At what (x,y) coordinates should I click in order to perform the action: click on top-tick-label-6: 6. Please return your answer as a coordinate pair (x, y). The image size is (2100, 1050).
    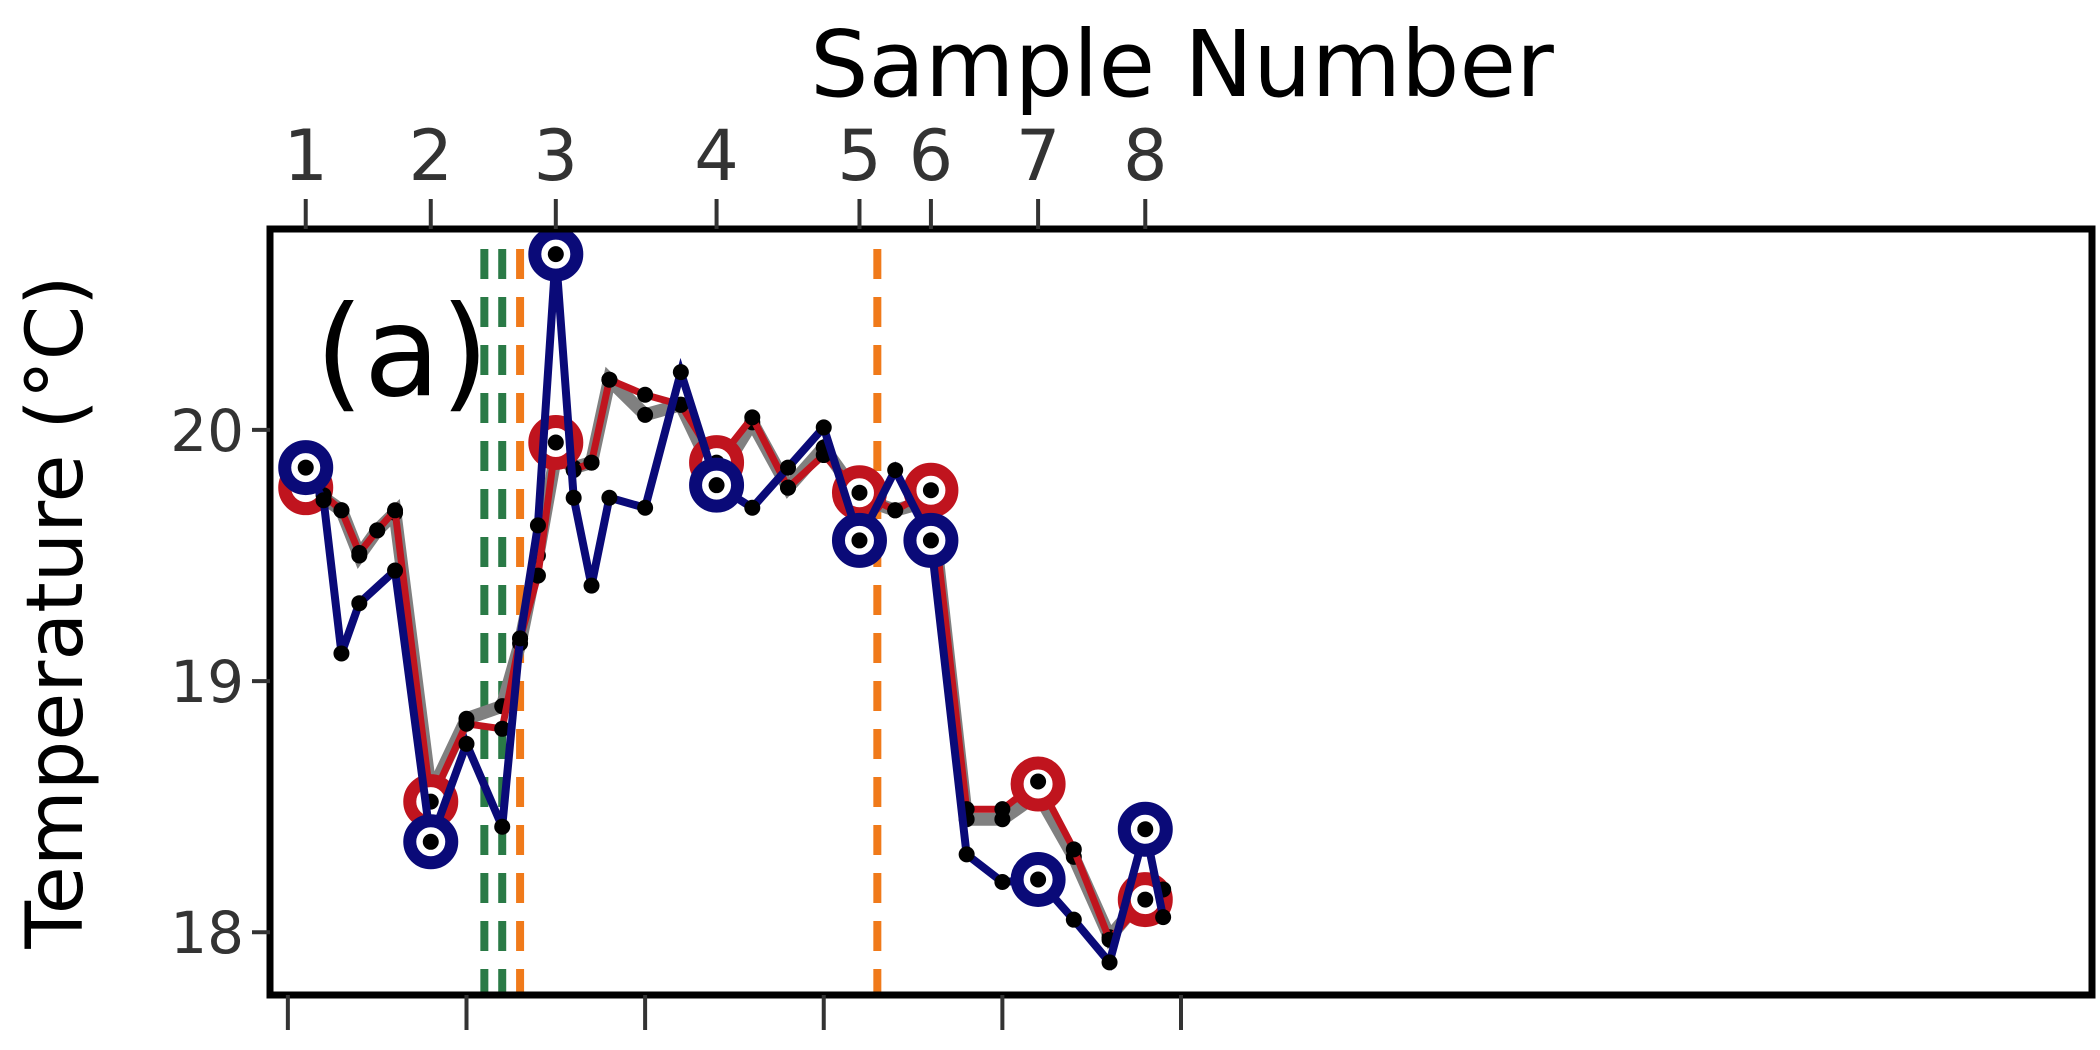
    Looking at the image, I should click on (931, 156).